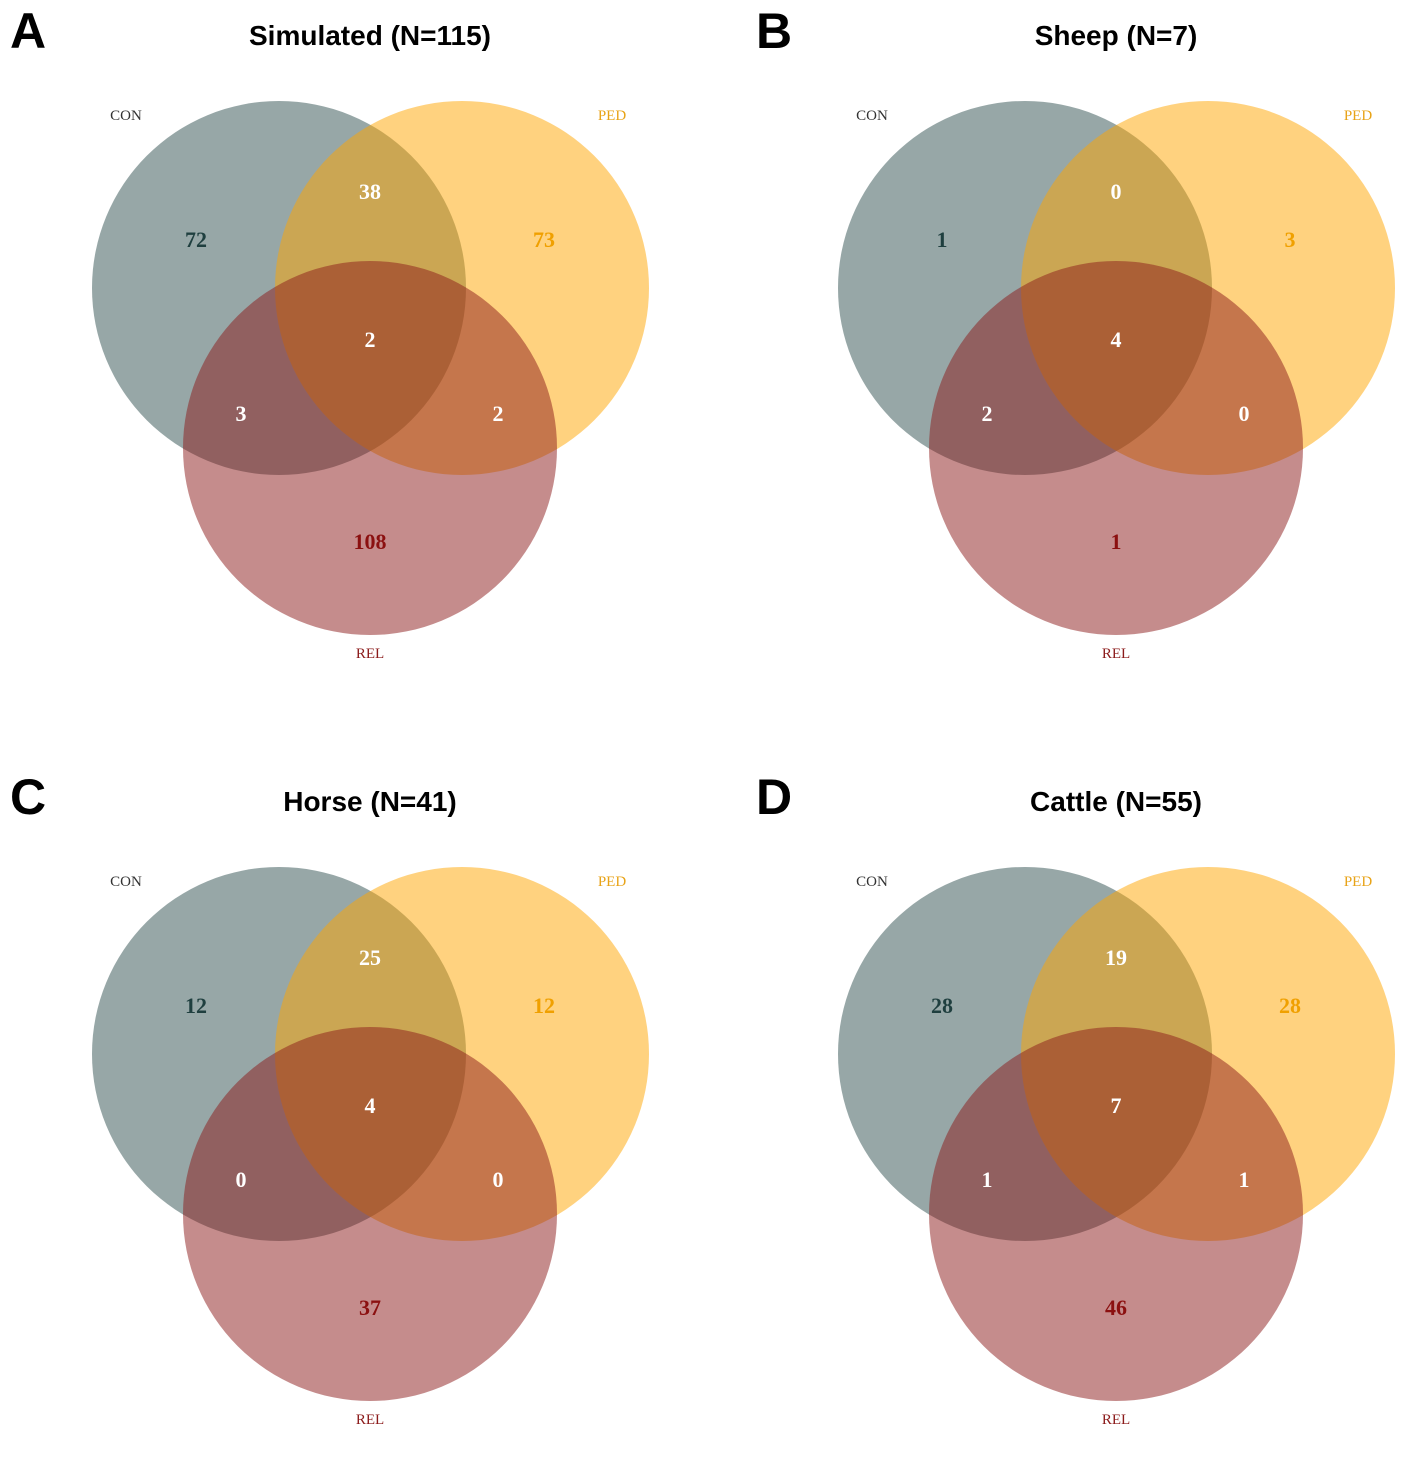 The height and width of the screenshot is (1480, 1401). Describe the element at coordinates (370, 1307) in the screenshot. I see `region-count-rel-only: 37` at that location.